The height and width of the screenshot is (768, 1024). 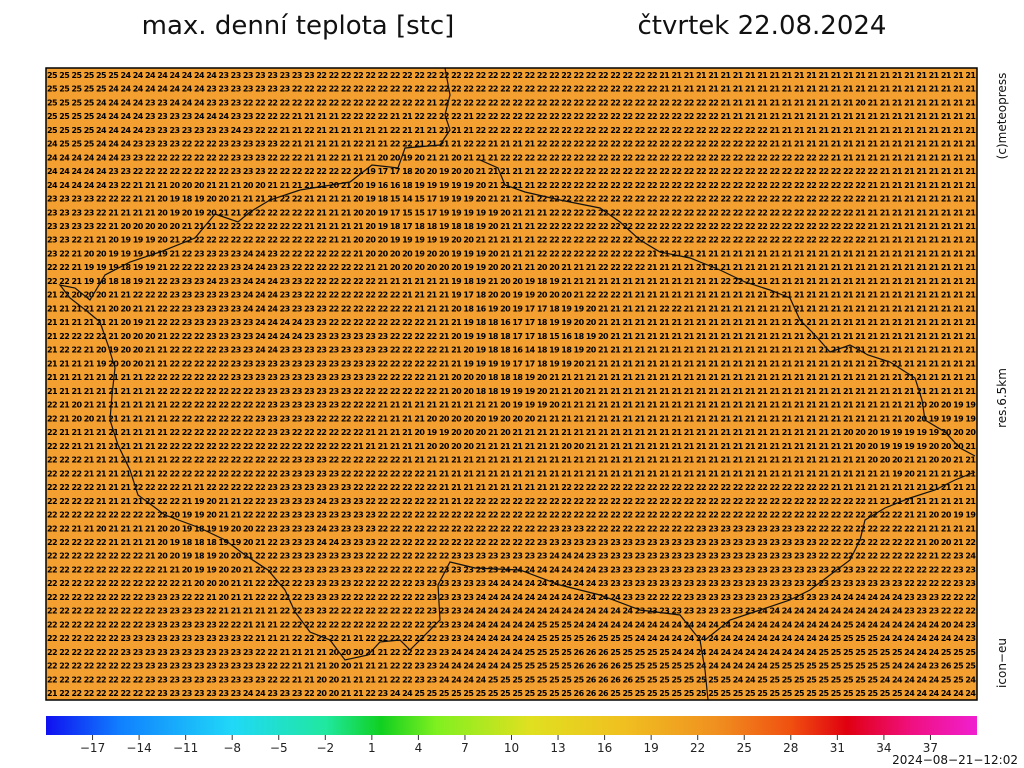 What do you see at coordinates (790, 748) in the screenshot?
I see `tick-label: 28` at bounding box center [790, 748].